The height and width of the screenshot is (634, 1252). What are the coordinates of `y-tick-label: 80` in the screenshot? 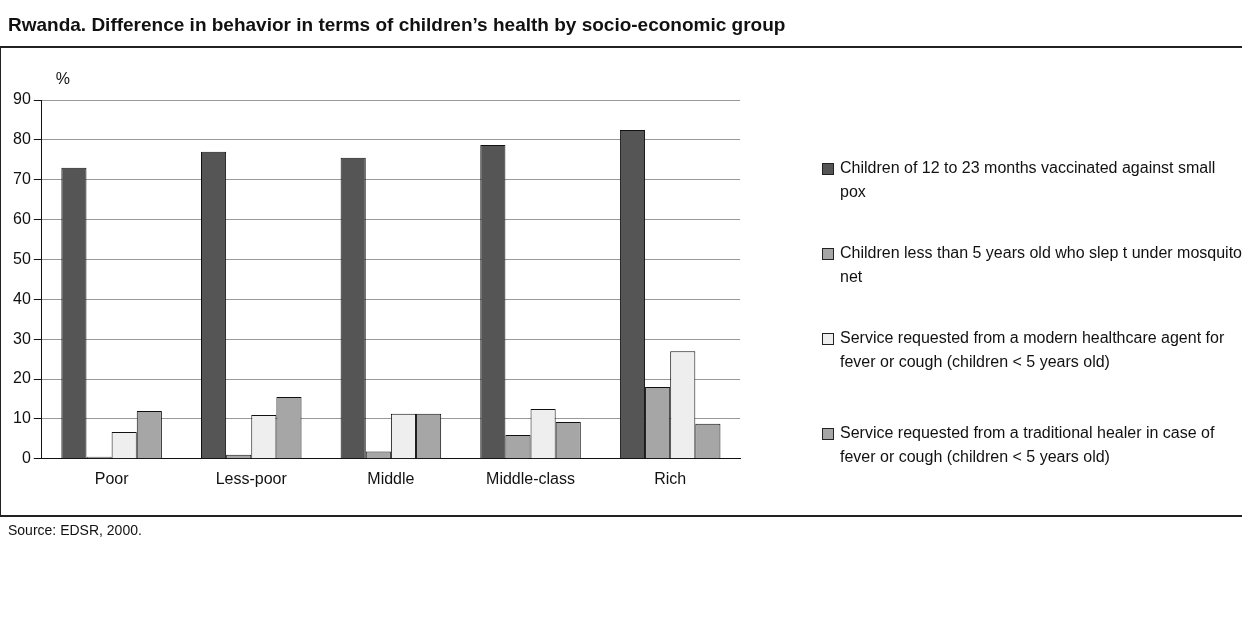 It's located at (22, 139).